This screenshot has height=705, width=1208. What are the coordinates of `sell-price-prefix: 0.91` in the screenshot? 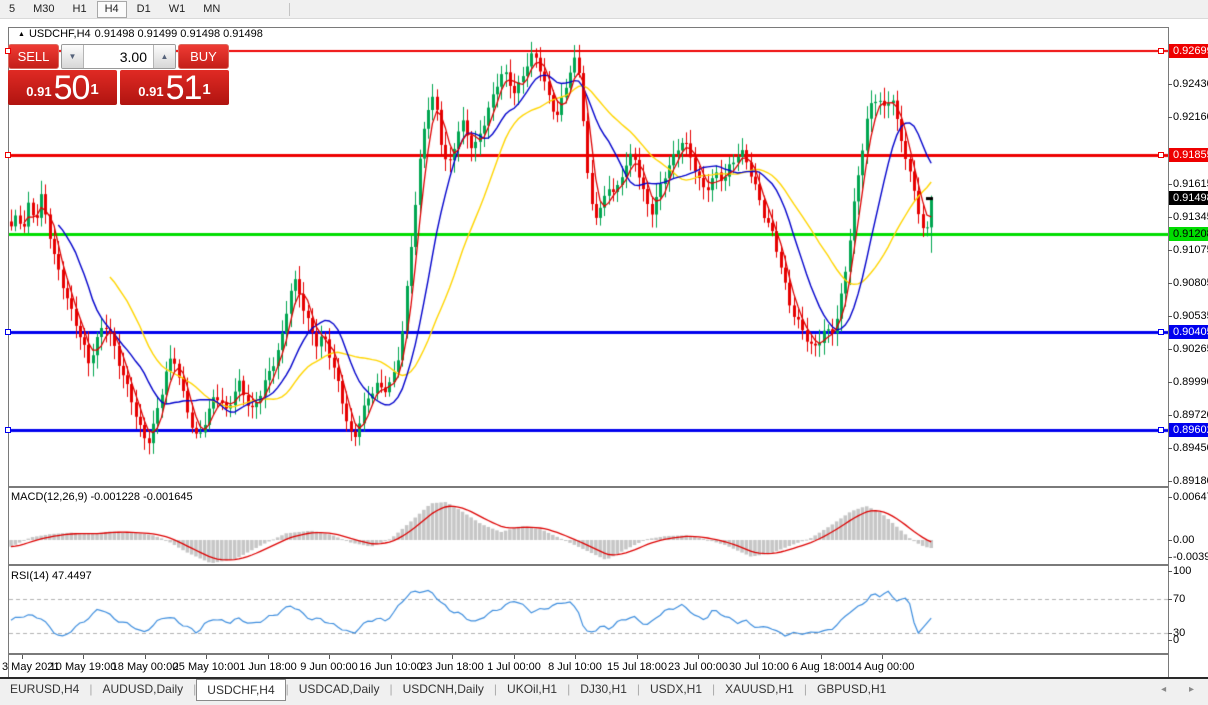 It's located at (39, 91).